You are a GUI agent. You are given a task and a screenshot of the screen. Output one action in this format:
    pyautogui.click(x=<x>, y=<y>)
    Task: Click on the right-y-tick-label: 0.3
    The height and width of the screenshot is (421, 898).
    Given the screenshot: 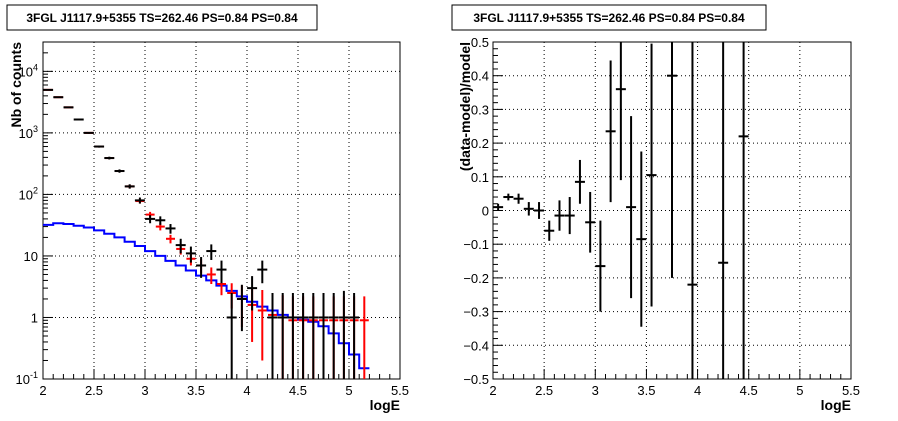 What is the action you would take?
    pyautogui.click(x=480, y=109)
    